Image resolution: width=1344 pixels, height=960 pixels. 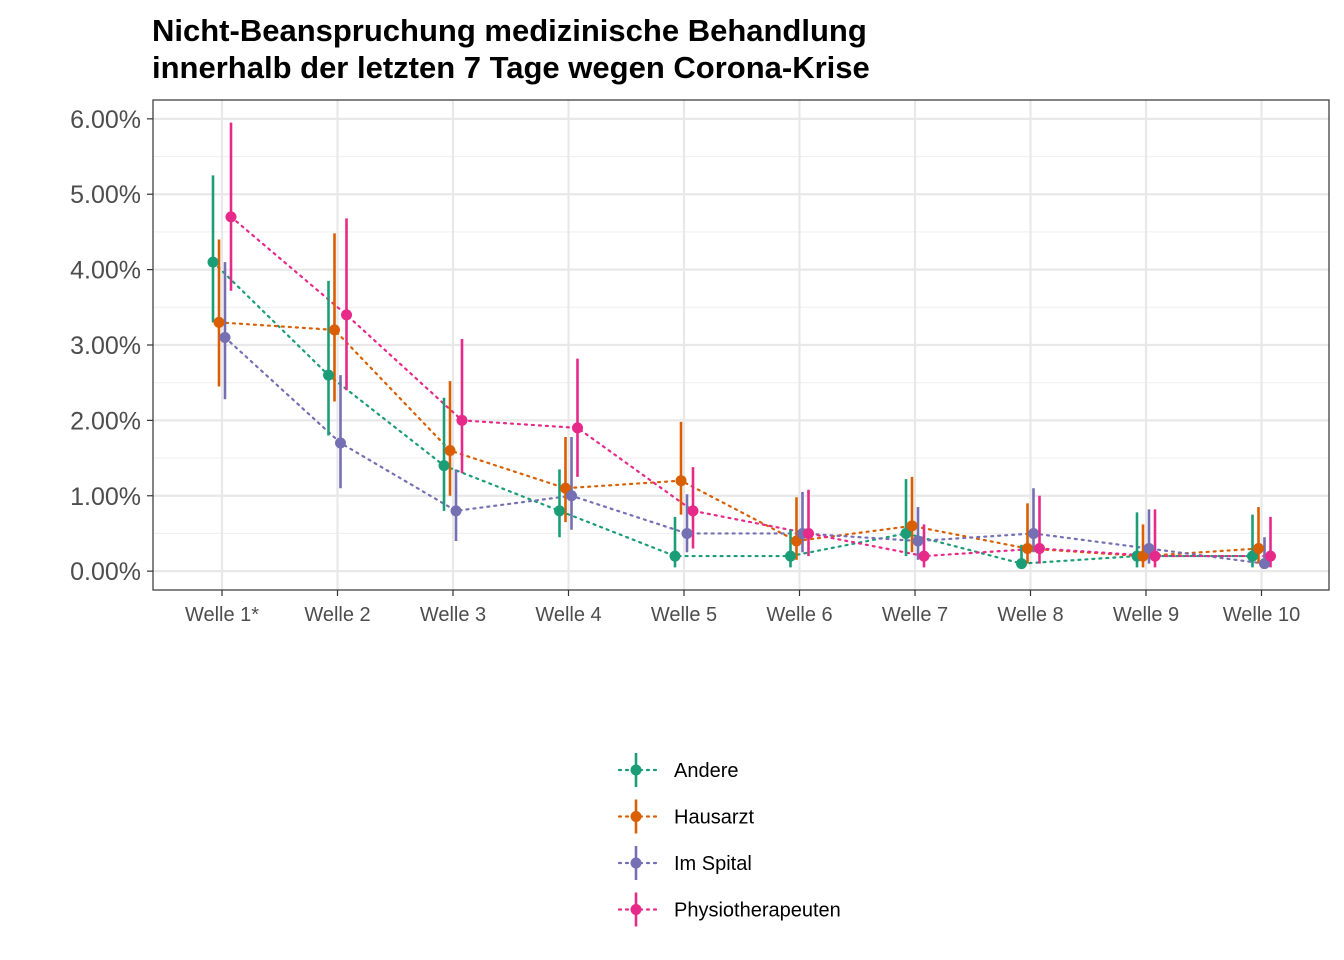 What do you see at coordinates (706, 771) in the screenshot?
I see `legend-label: Andere` at bounding box center [706, 771].